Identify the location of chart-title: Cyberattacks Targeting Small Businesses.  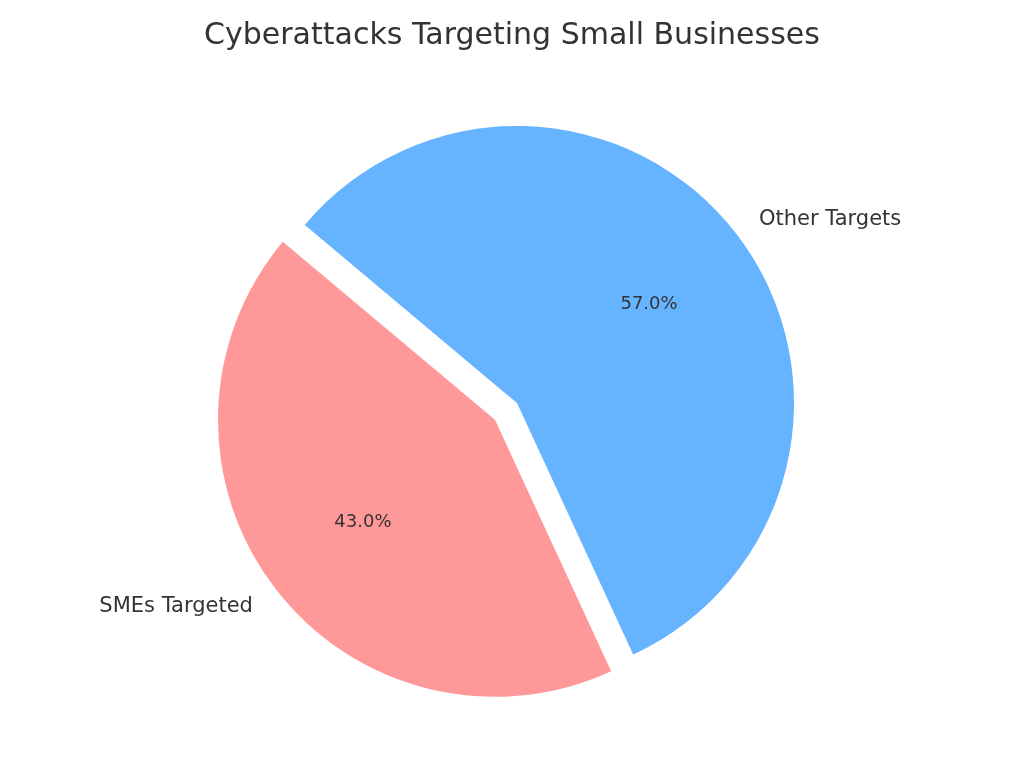
(512, 33).